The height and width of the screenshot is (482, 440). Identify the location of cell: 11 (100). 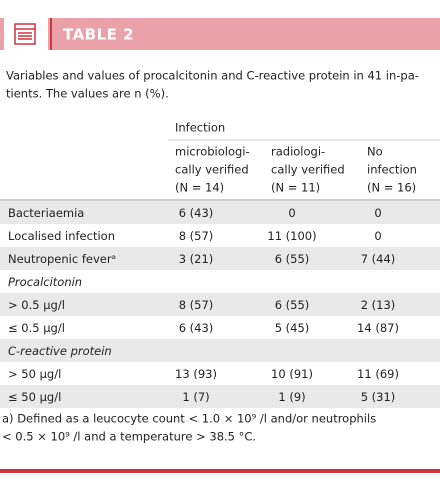
(291, 236).